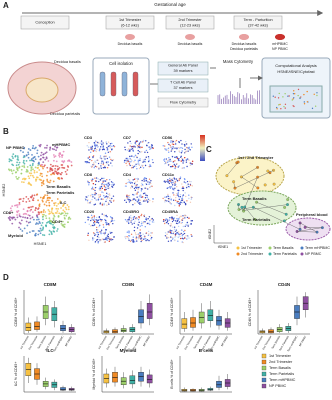  Describe the element at coordinates (257, 20) in the screenshot. I see `stage-label: Term - Parturition` at that location.